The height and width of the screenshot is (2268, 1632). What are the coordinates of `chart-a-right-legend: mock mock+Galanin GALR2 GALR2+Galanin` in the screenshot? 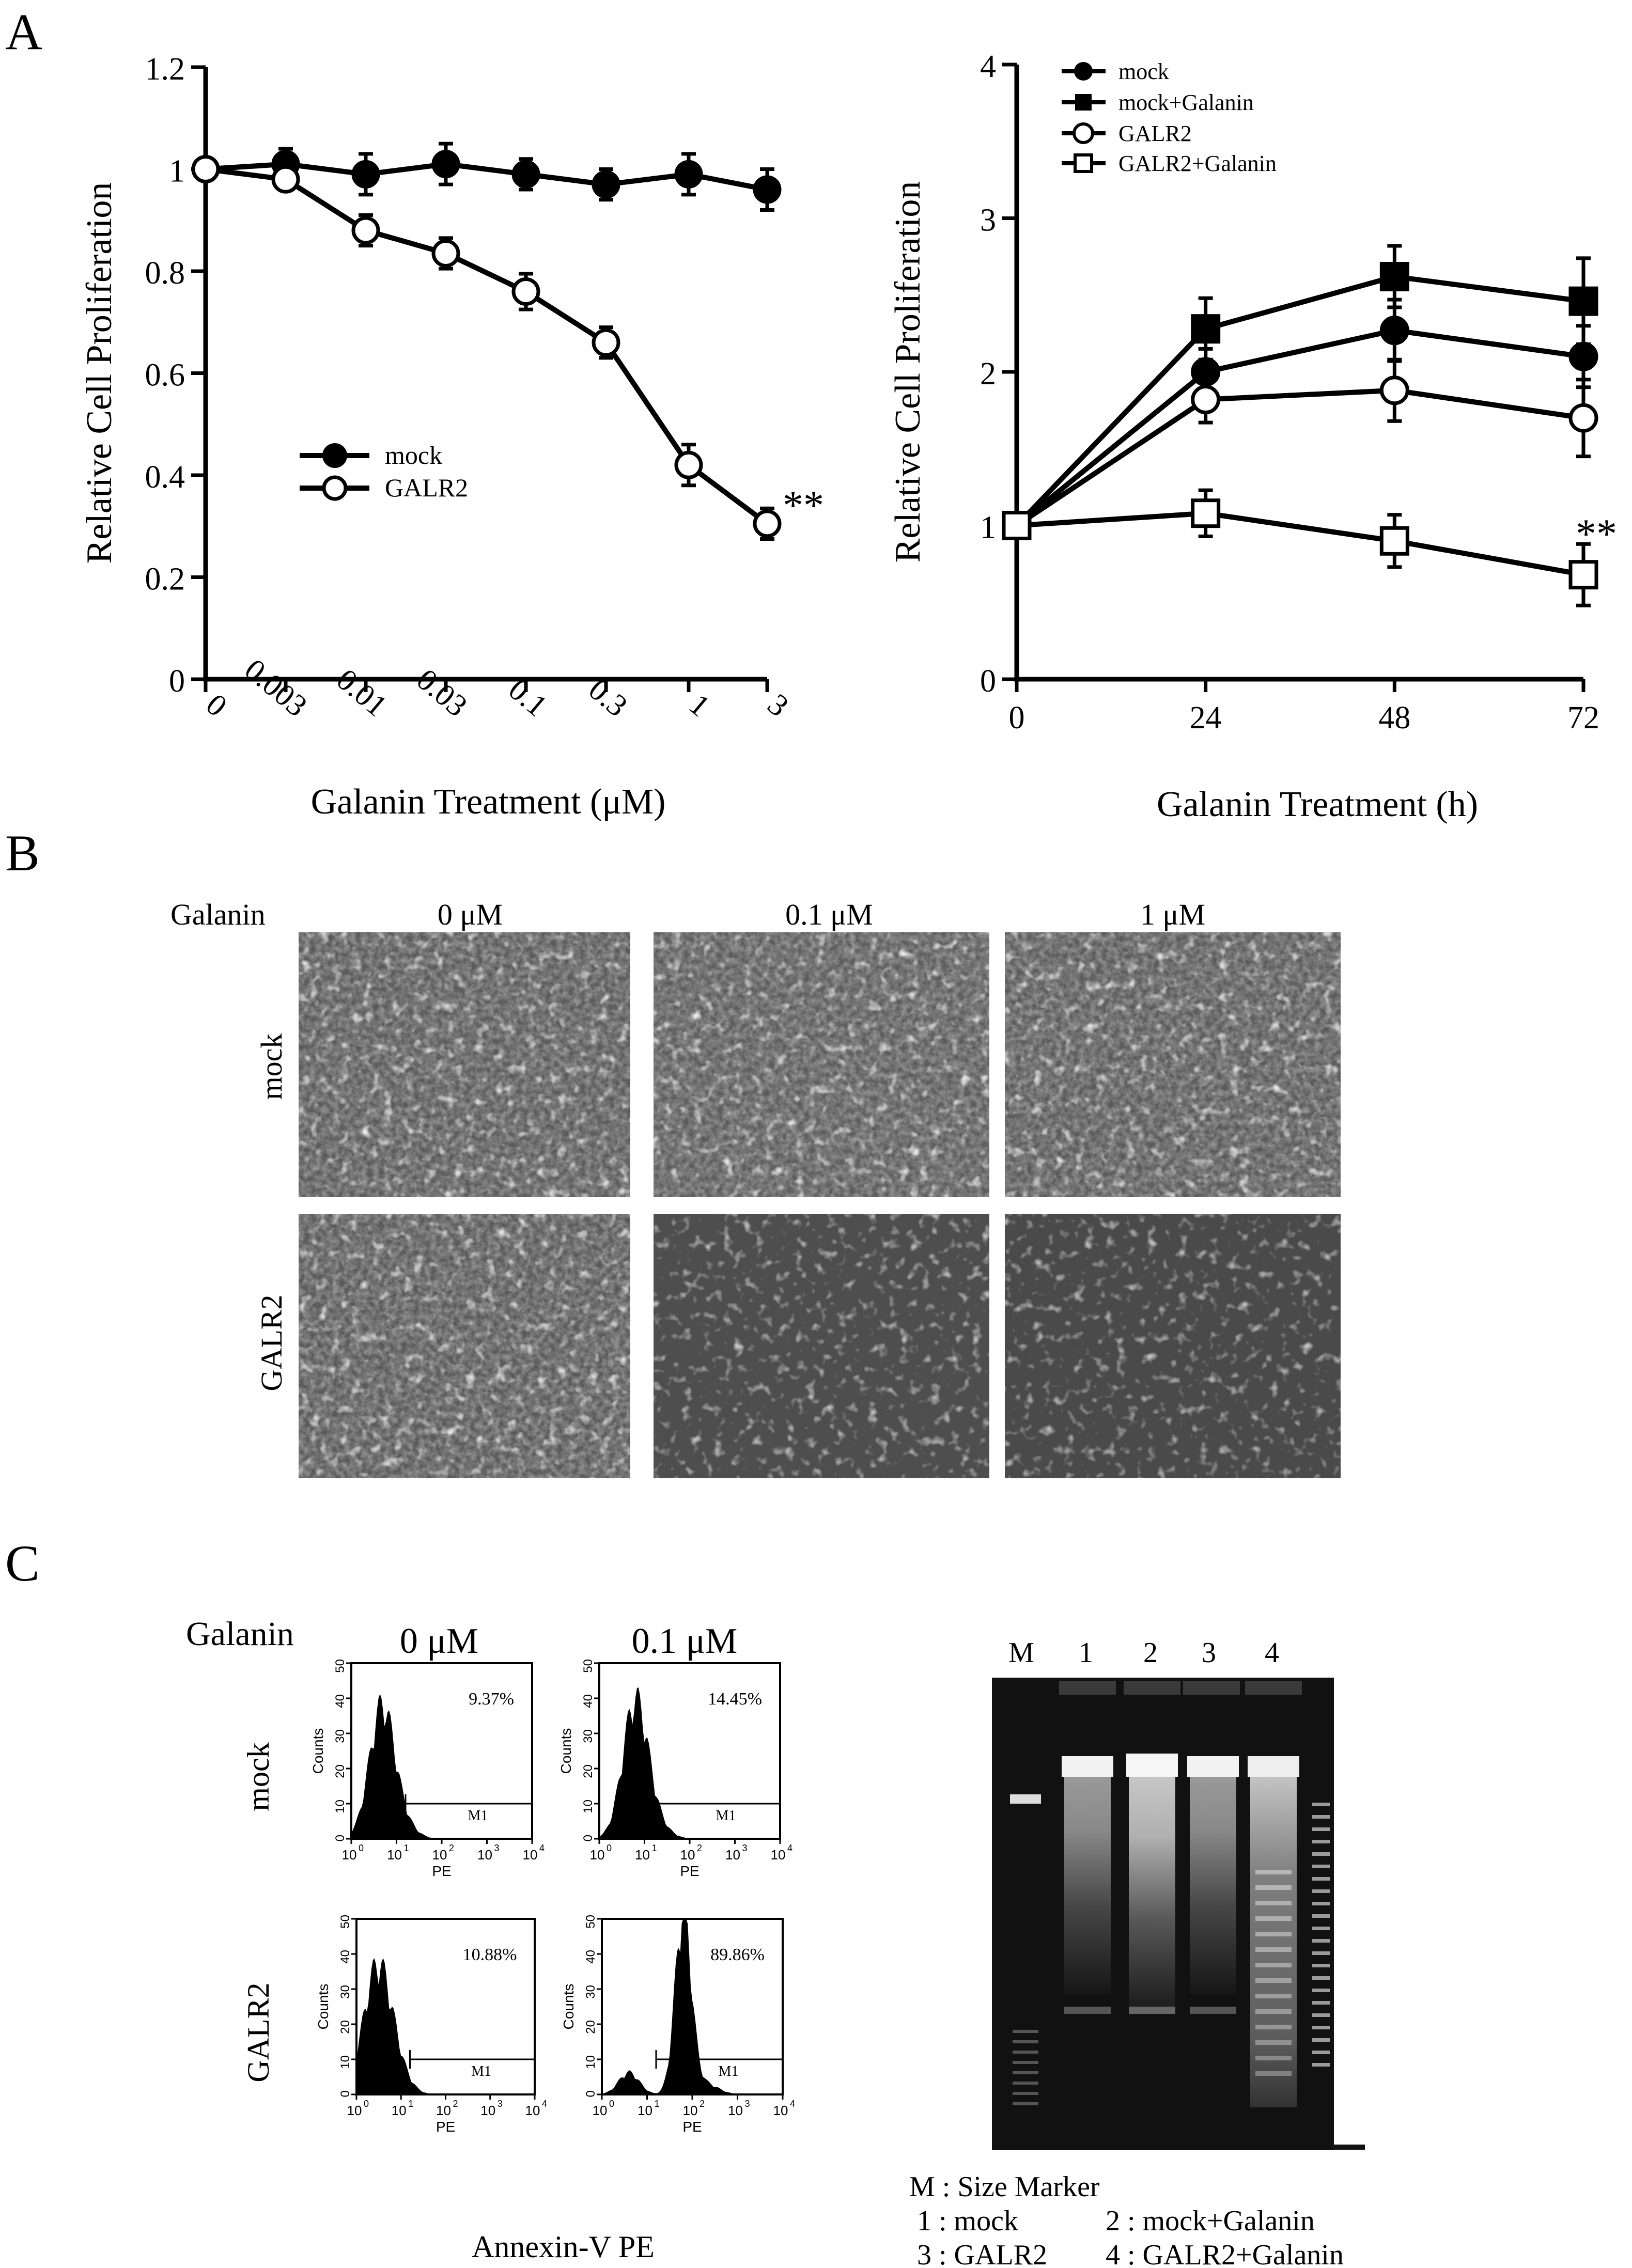 It's located at (1169, 118).